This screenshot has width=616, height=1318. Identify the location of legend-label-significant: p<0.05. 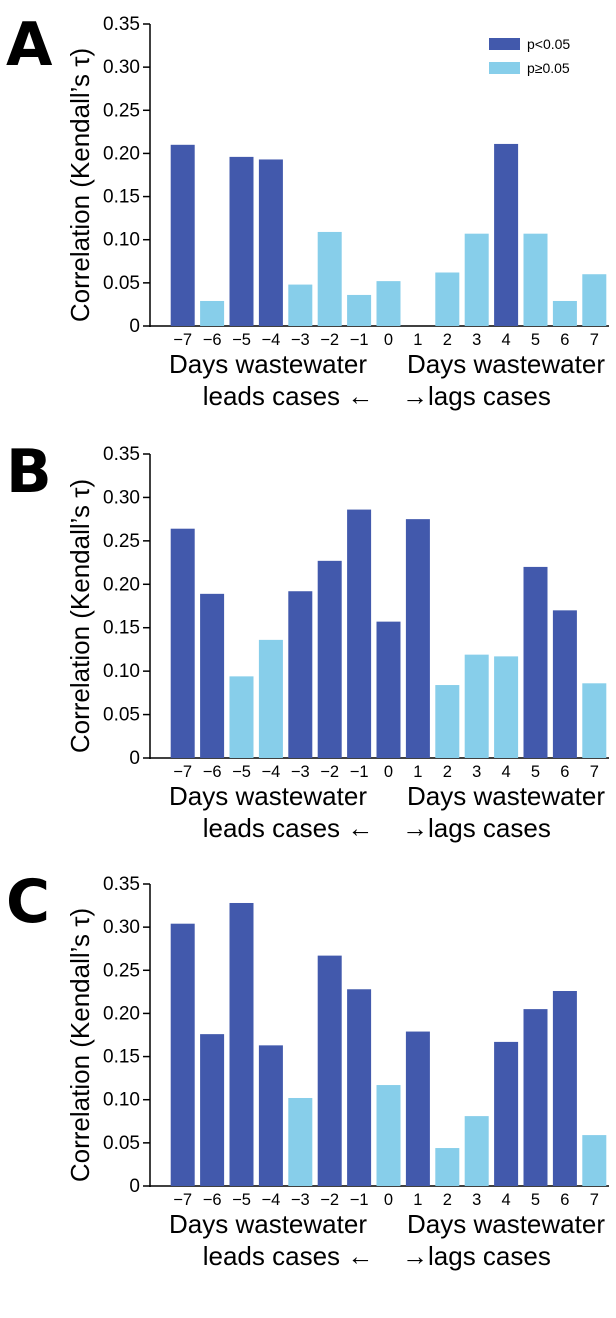
(548, 44).